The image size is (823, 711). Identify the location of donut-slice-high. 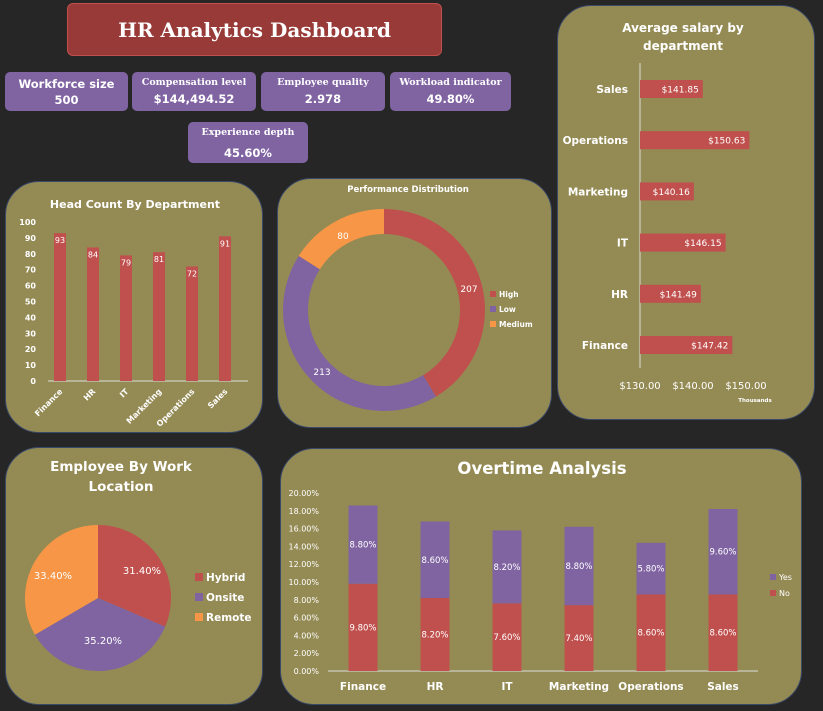
(434, 303).